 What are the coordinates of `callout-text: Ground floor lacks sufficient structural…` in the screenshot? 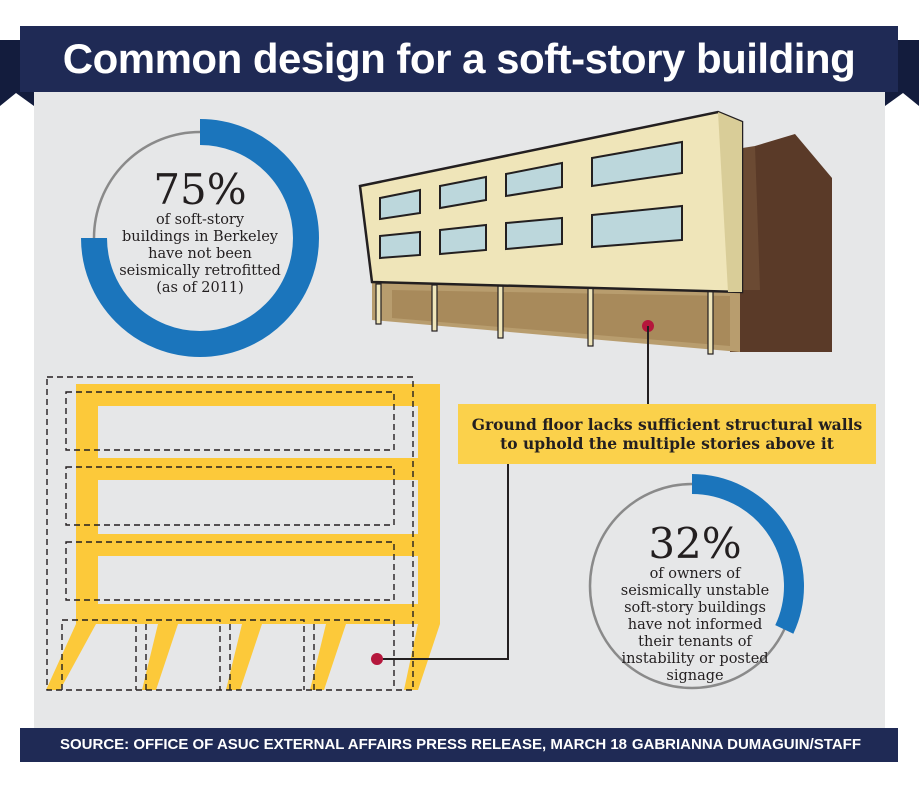 It's located at (667, 434).